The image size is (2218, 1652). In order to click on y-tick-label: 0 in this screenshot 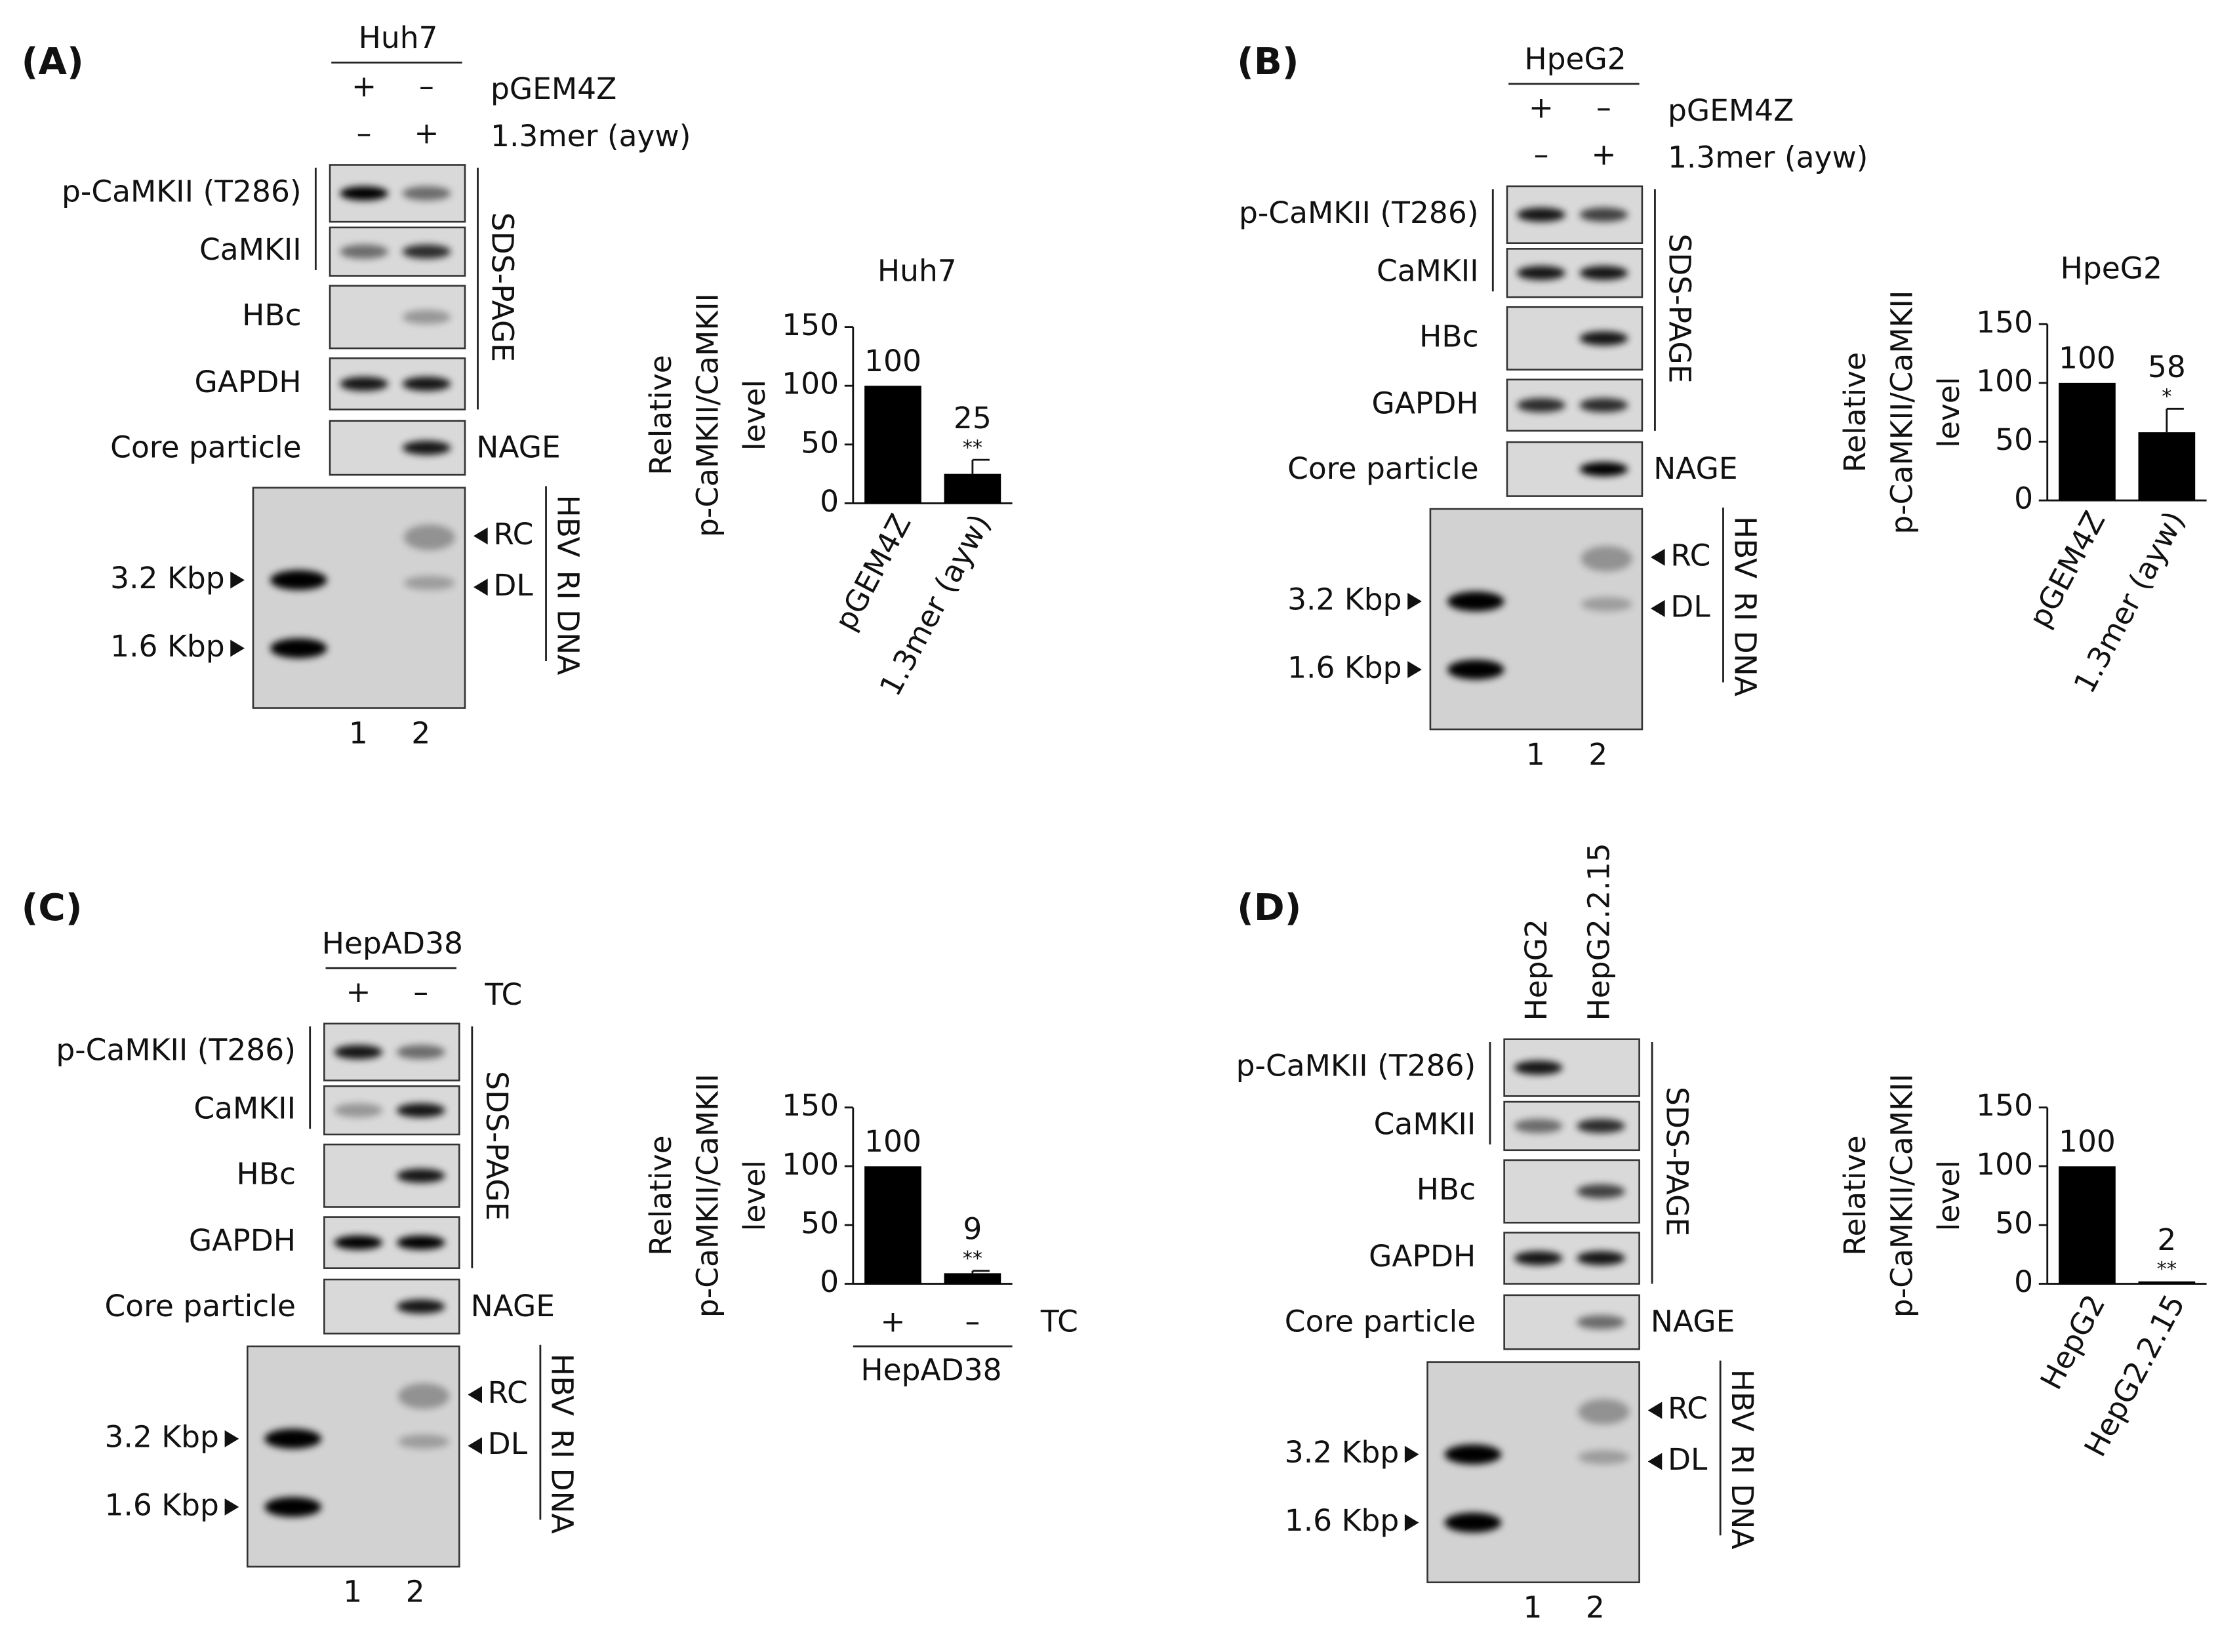, I will do `click(2023, 499)`.